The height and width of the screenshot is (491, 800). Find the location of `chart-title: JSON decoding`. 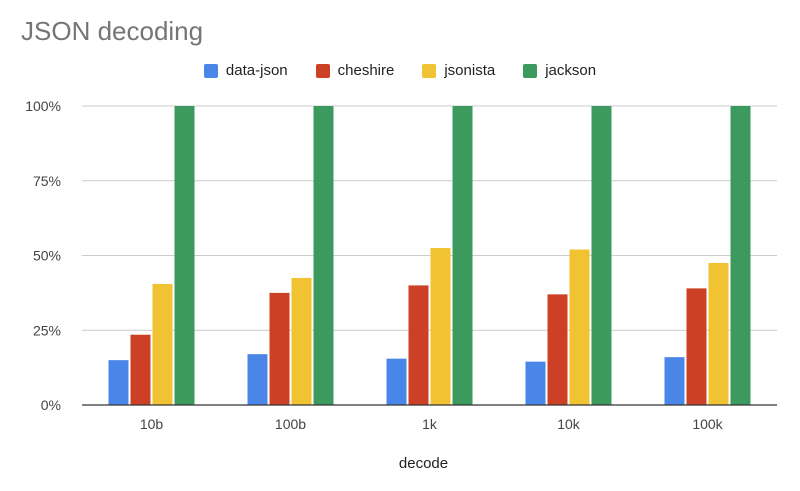

chart-title: JSON decoding is located at coordinates (112, 31).